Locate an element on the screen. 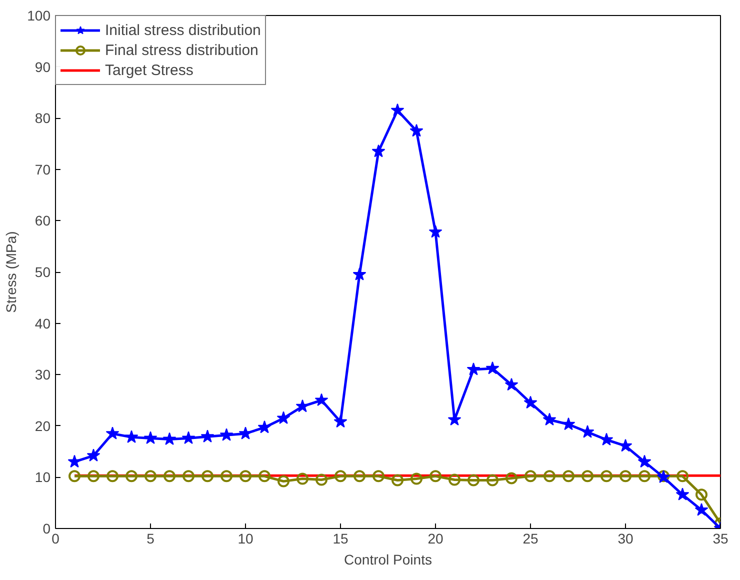 The height and width of the screenshot is (580, 740). y-tick-label: 0 is located at coordinates (46, 528).